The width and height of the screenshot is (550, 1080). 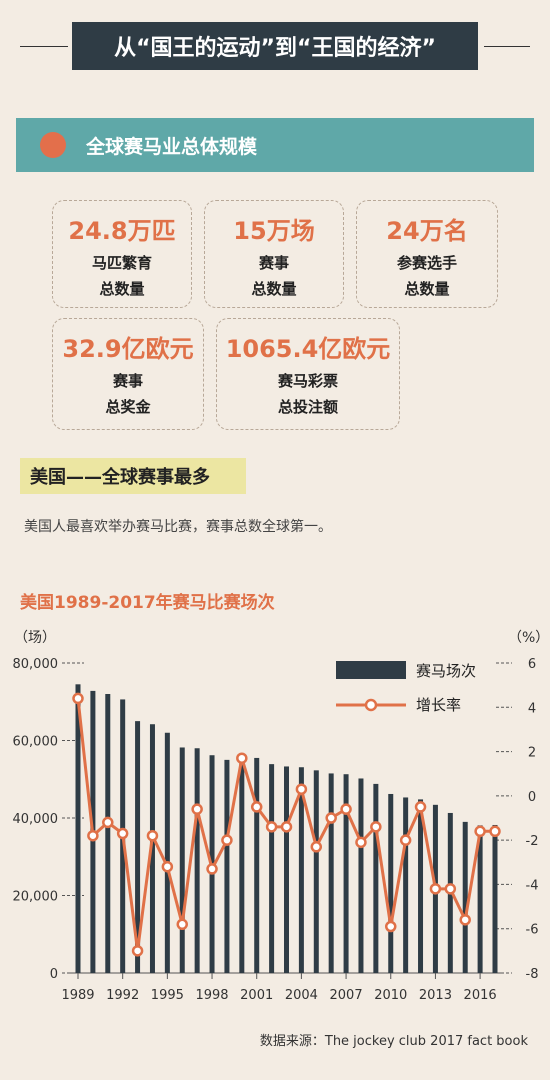 I want to click on stat-card-jockeys: 24万名 参赛选手 总数量, so click(x=427, y=254).